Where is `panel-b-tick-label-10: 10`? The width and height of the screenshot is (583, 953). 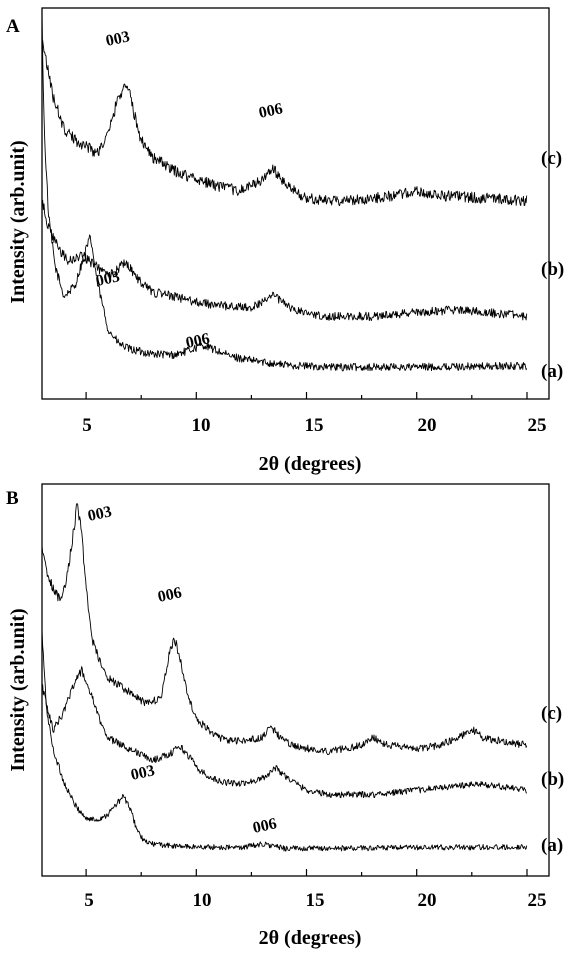
panel-b-tick-label-10: 10 is located at coordinates (202, 900).